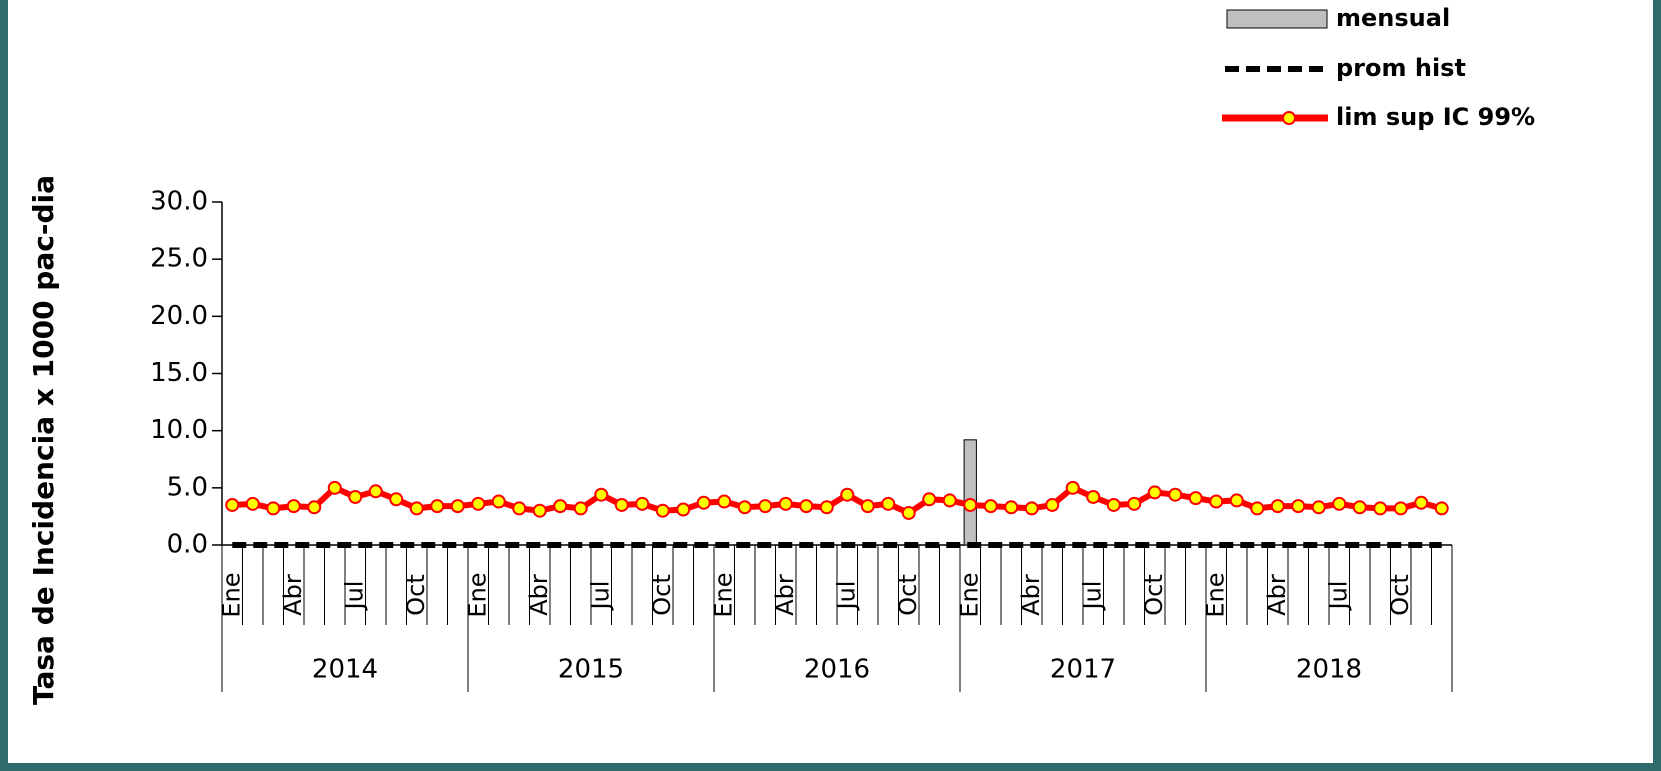  Describe the element at coordinates (1277, 19) in the screenshot. I see `legend-swatch` at that location.